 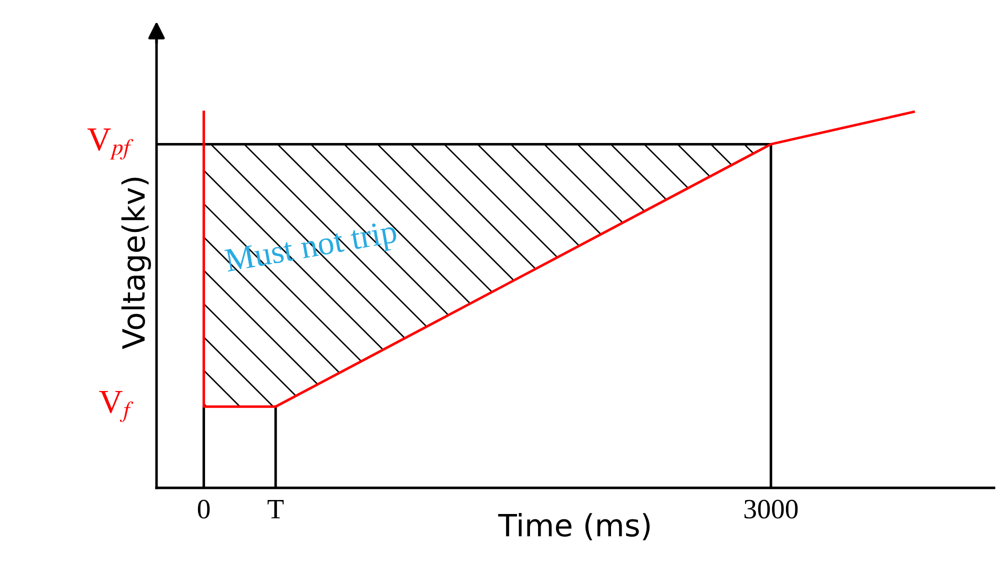 I want to click on annotation: Must not trip, so click(x=311, y=249).